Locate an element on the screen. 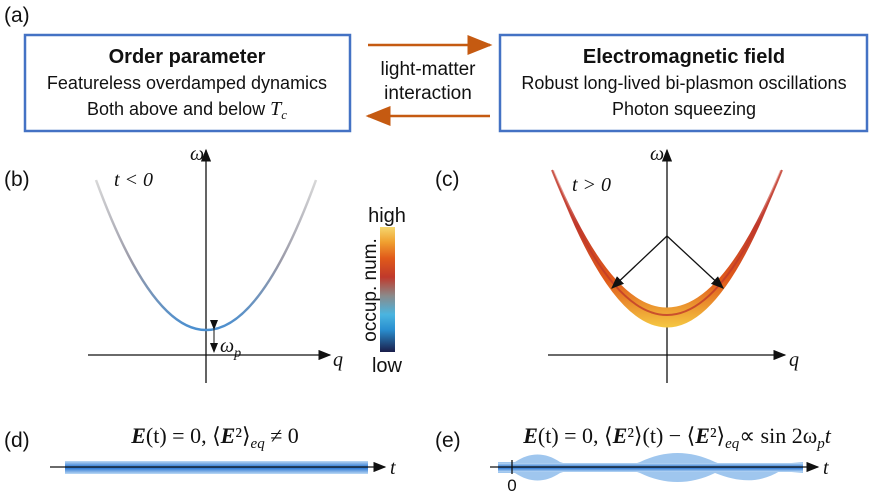 Image resolution: width=871 pixels, height=495 pixels. right-box is located at coordinates (683, 83).